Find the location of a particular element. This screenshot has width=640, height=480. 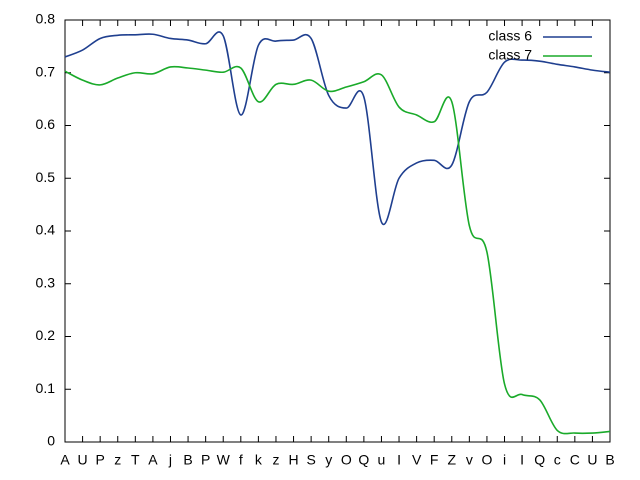

y-tick-label: 0.6 is located at coordinates (46, 124).